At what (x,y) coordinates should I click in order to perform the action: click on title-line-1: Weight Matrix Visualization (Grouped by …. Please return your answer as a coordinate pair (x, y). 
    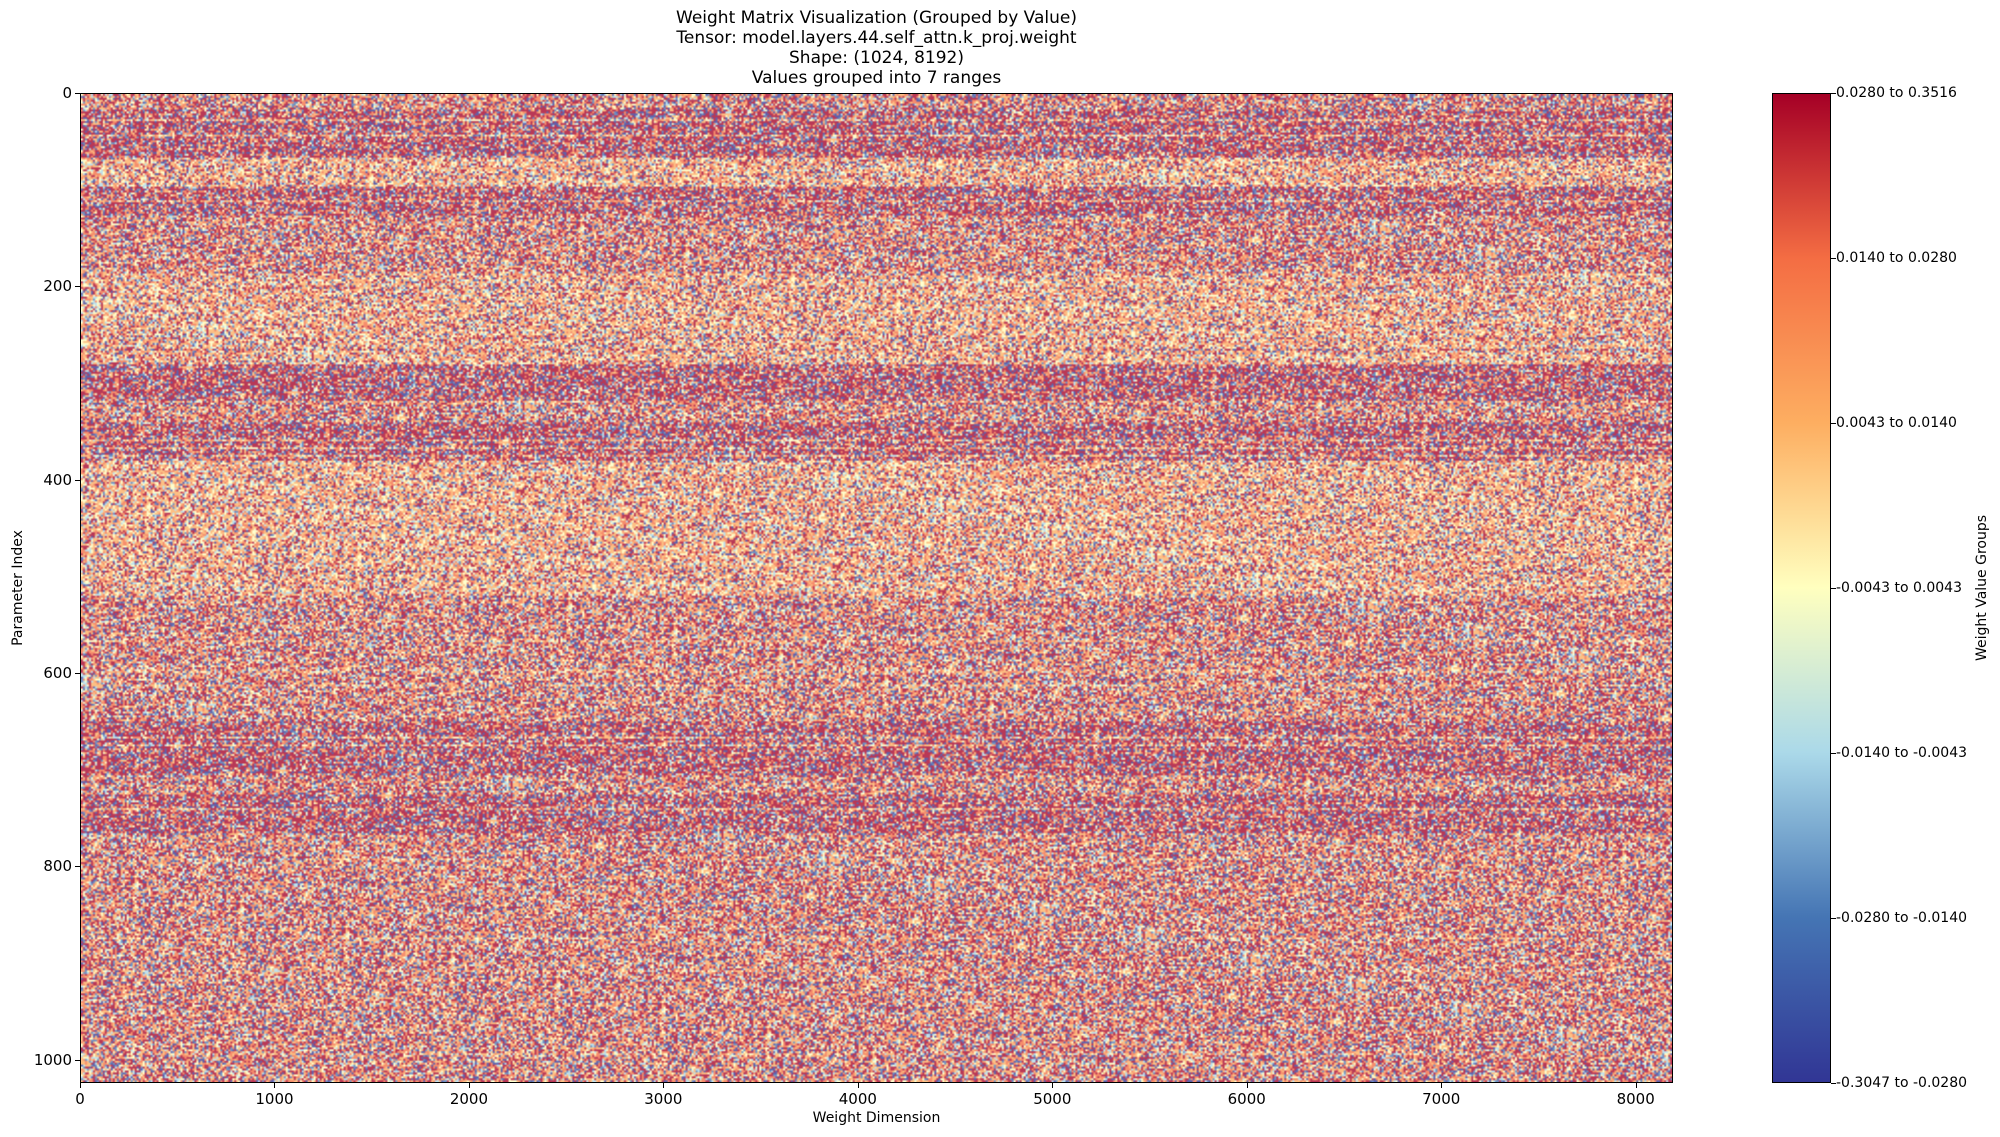
    Looking at the image, I should click on (876, 18).